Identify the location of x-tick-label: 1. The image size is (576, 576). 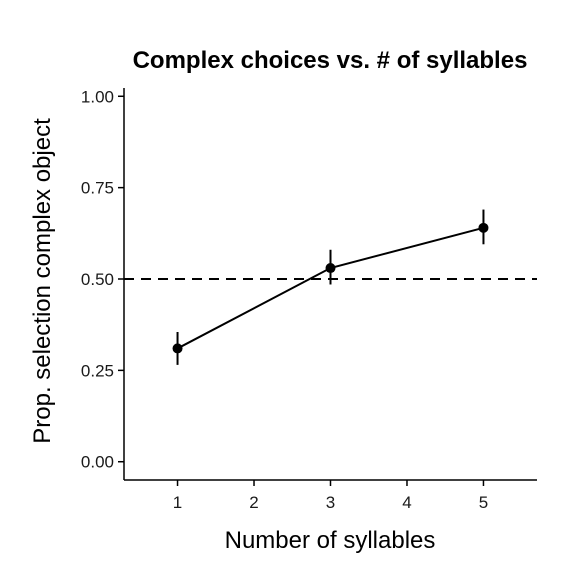
(177, 502).